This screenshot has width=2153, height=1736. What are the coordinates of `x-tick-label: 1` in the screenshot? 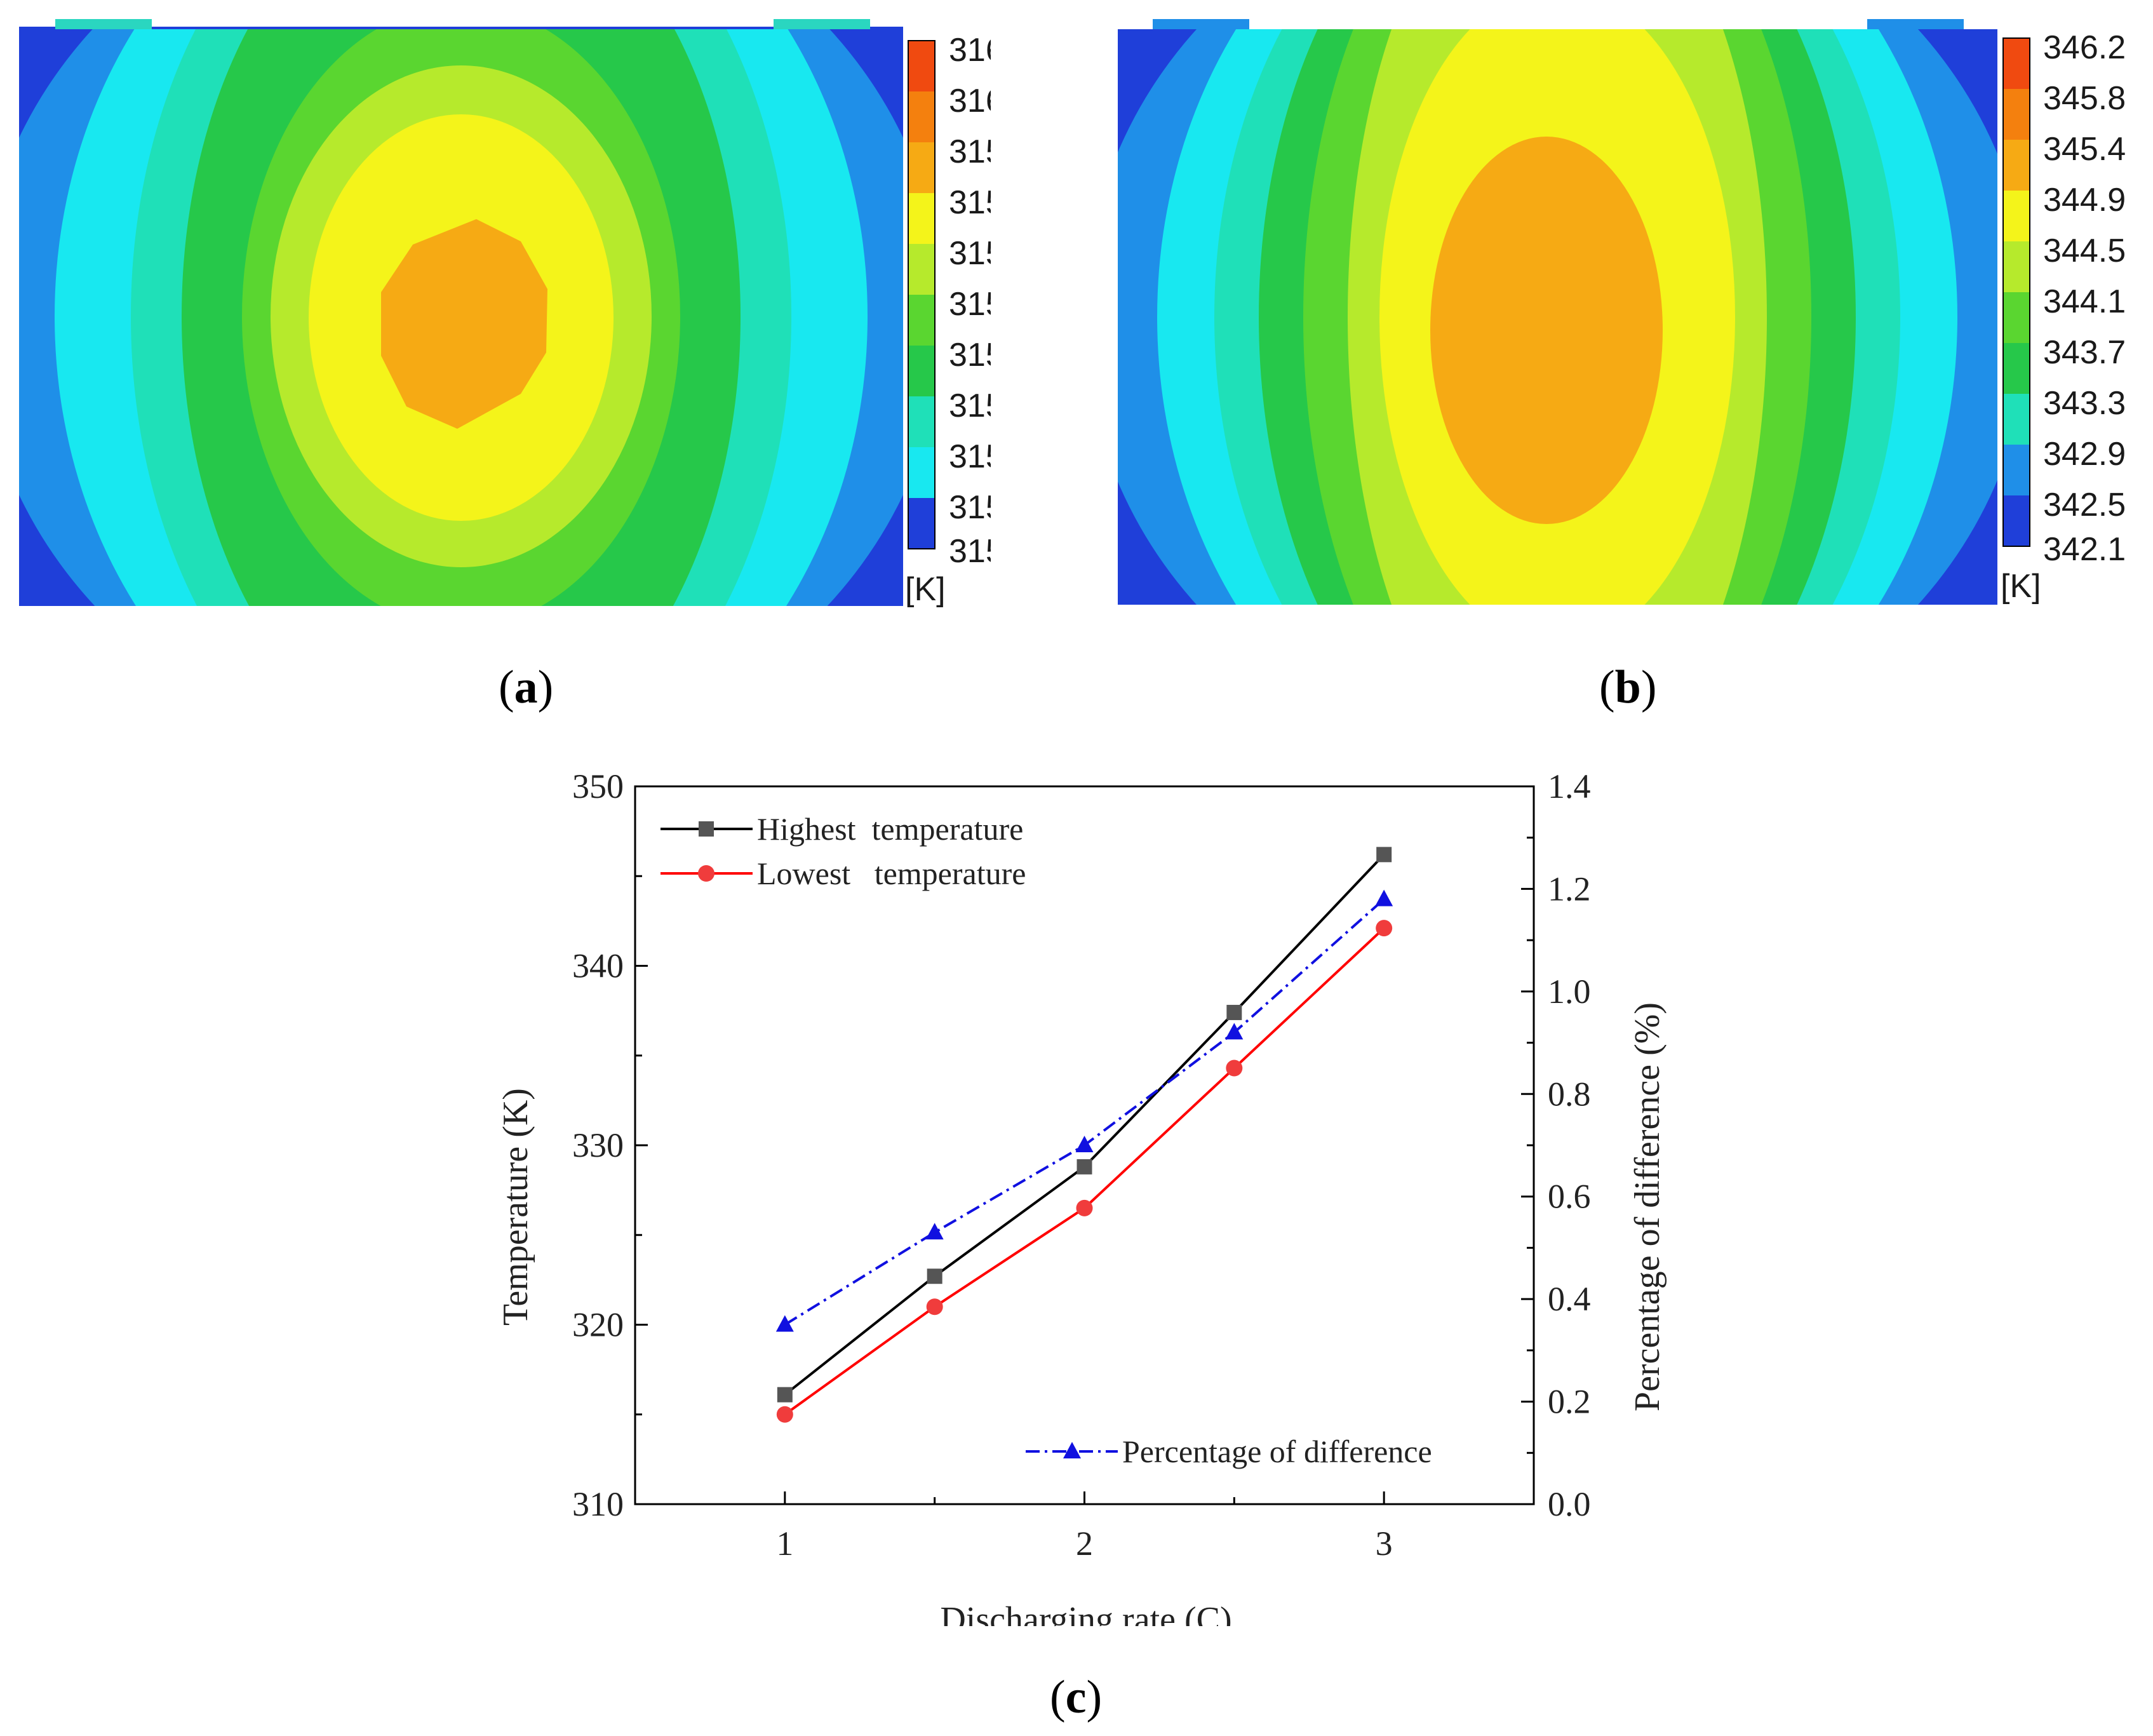 It's located at (785, 1543).